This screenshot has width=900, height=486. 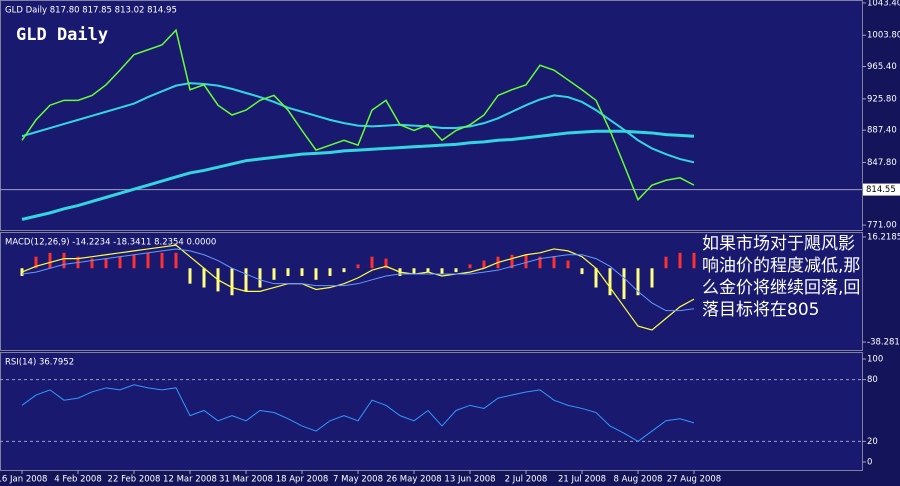 What do you see at coordinates (778, 244) in the screenshot?
I see `annotation: 如果市场对于飓风影` at bounding box center [778, 244].